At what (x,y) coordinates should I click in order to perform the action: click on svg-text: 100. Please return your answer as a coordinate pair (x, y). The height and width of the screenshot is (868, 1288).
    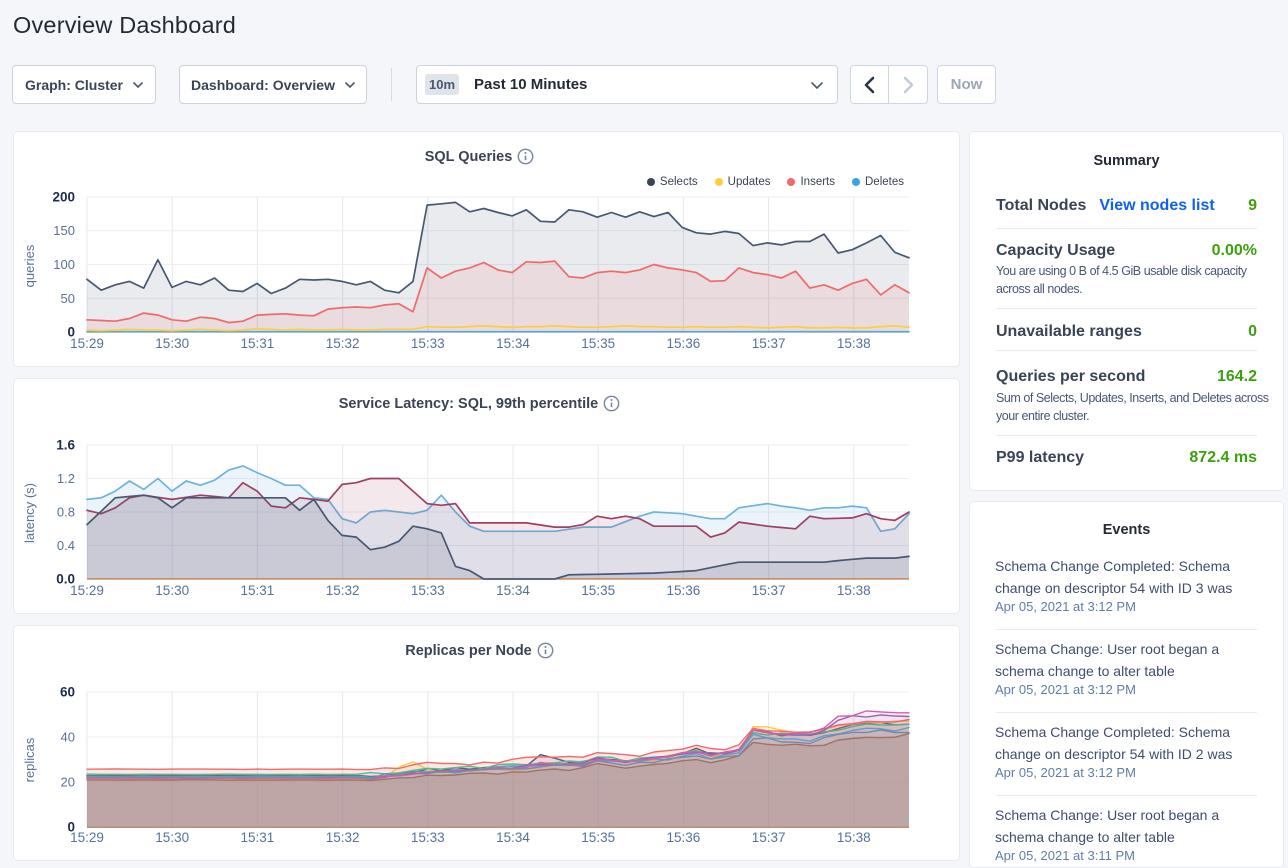
    Looking at the image, I should click on (64, 264).